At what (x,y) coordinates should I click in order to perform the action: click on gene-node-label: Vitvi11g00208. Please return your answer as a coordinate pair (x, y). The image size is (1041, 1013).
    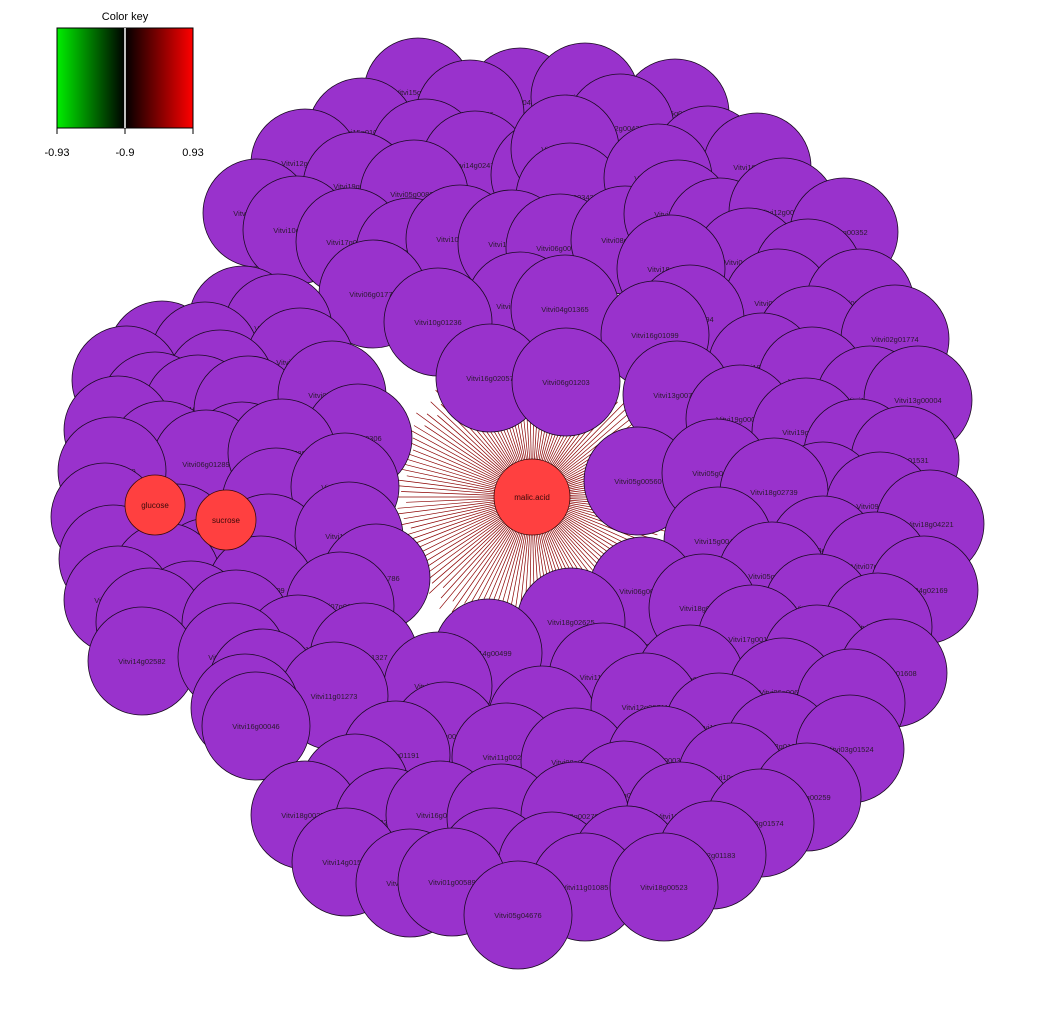
    Looking at the image, I should click on (506, 757).